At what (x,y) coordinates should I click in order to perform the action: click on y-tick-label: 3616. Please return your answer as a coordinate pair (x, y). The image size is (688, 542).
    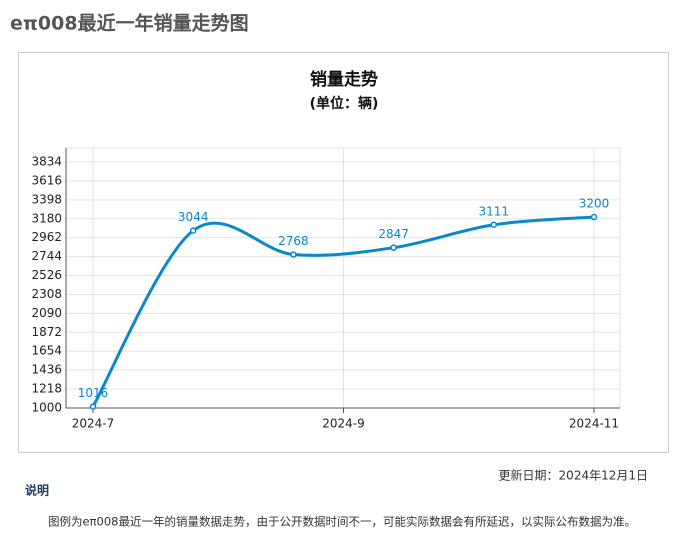
    Looking at the image, I should click on (46, 180).